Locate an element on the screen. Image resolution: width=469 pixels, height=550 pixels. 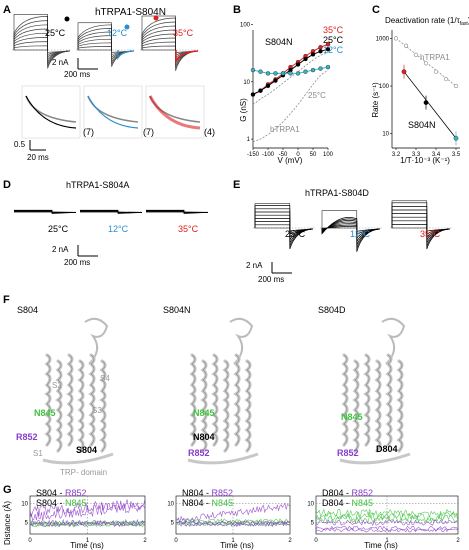
panel-g-x-tick-label: 1 is located at coordinates (387, 541).